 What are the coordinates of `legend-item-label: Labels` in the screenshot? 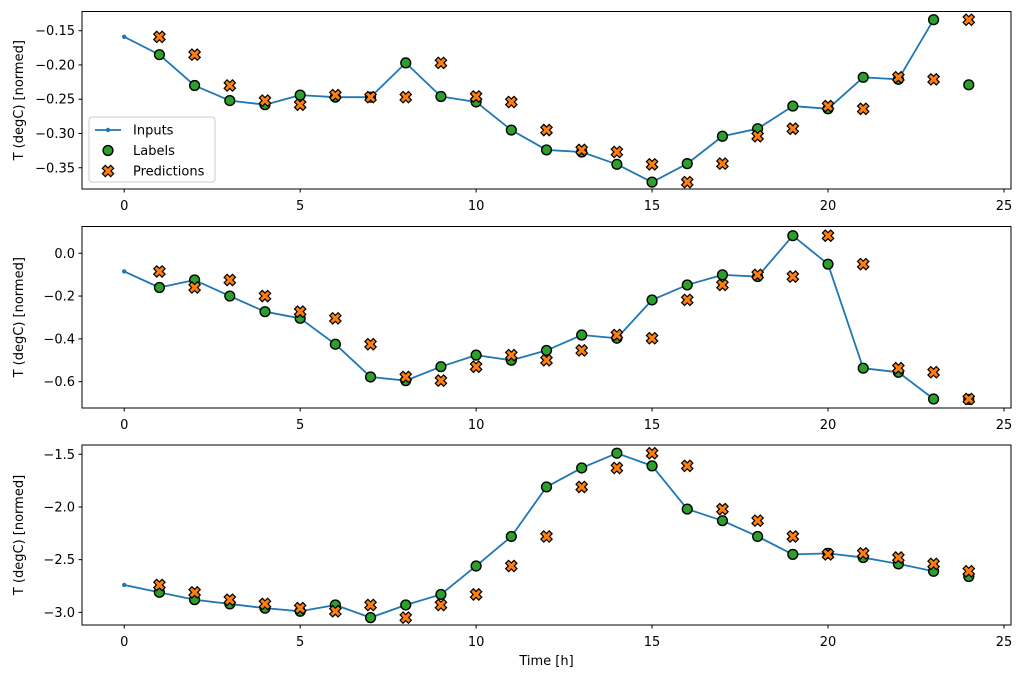 It's located at (154, 151).